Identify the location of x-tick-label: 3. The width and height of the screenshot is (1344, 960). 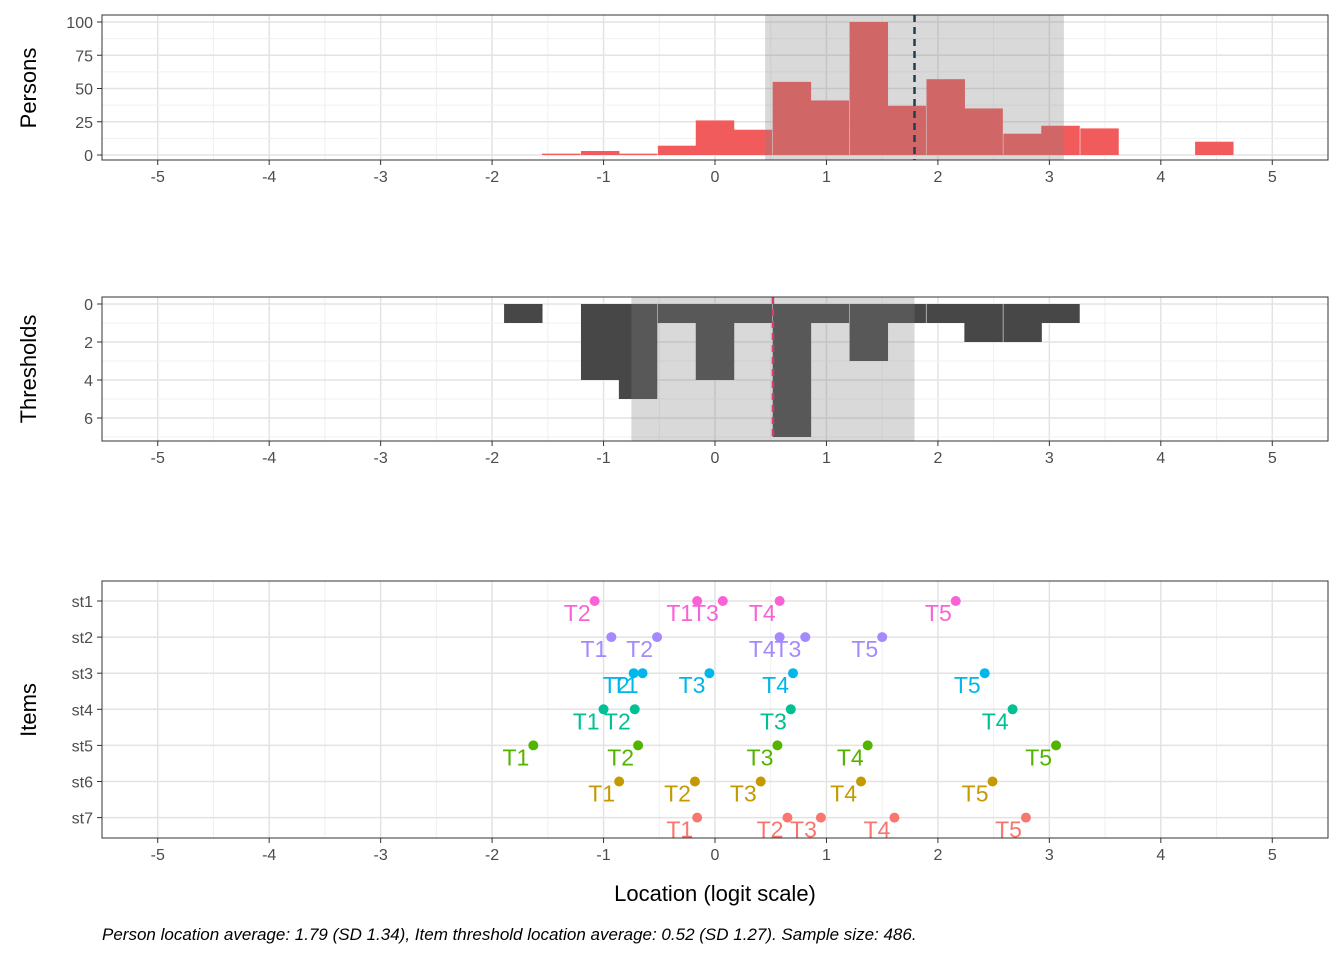
(1049, 458).